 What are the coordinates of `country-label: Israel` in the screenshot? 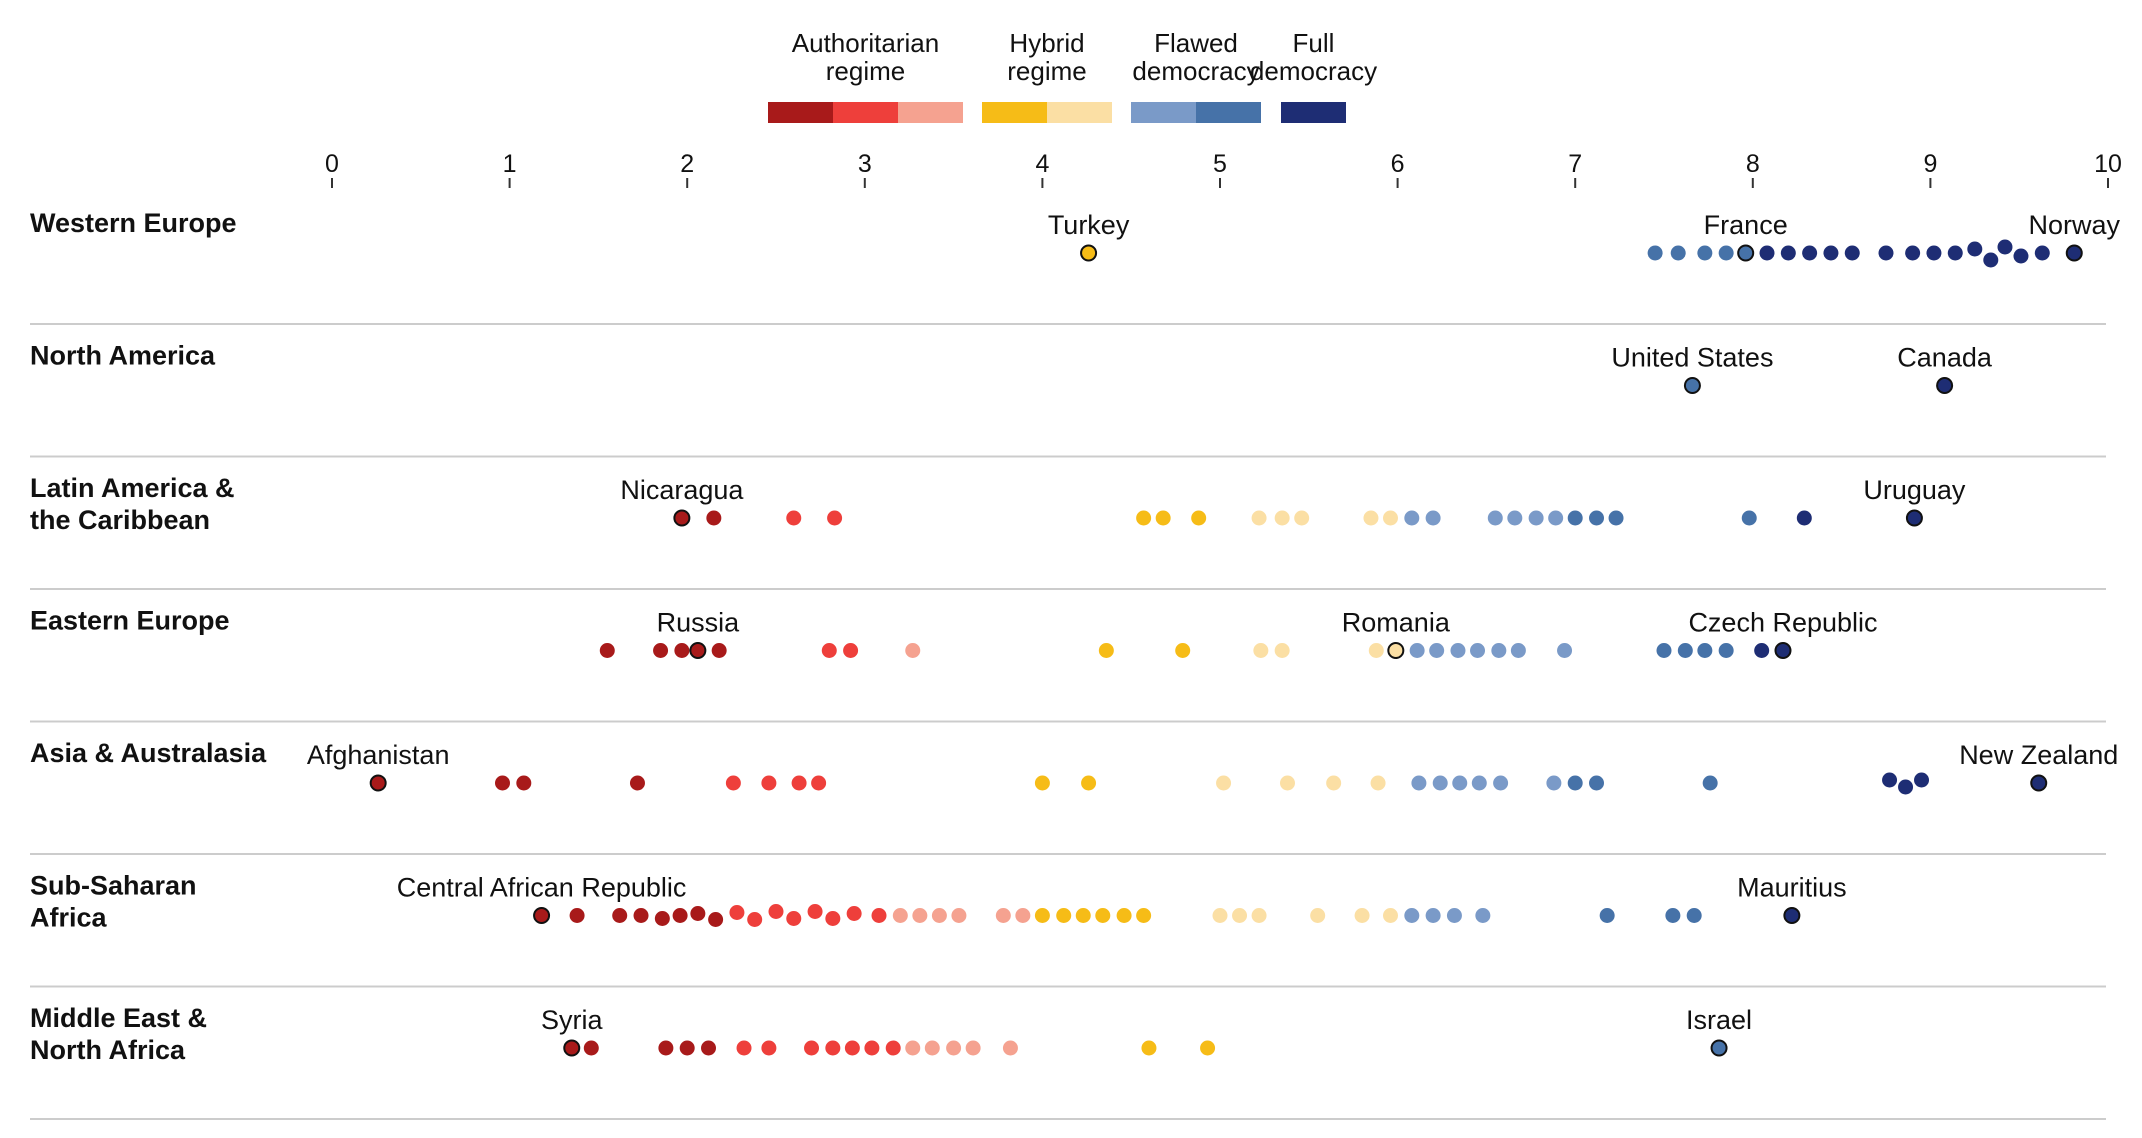 It's located at (1719, 1020).